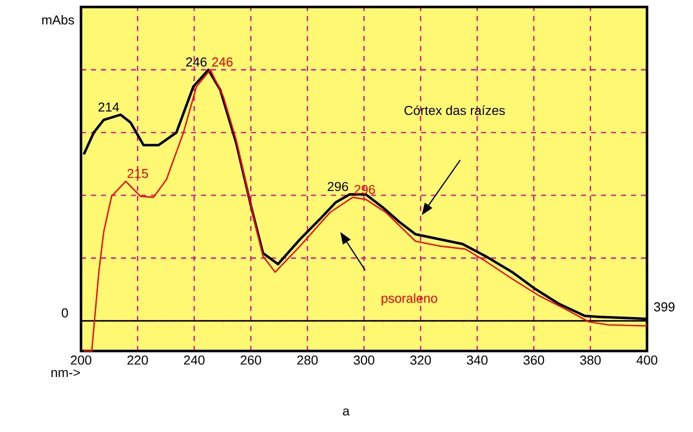 The image size is (693, 432). What do you see at coordinates (81, 360) in the screenshot?
I see `x-tick-label: 200` at bounding box center [81, 360].